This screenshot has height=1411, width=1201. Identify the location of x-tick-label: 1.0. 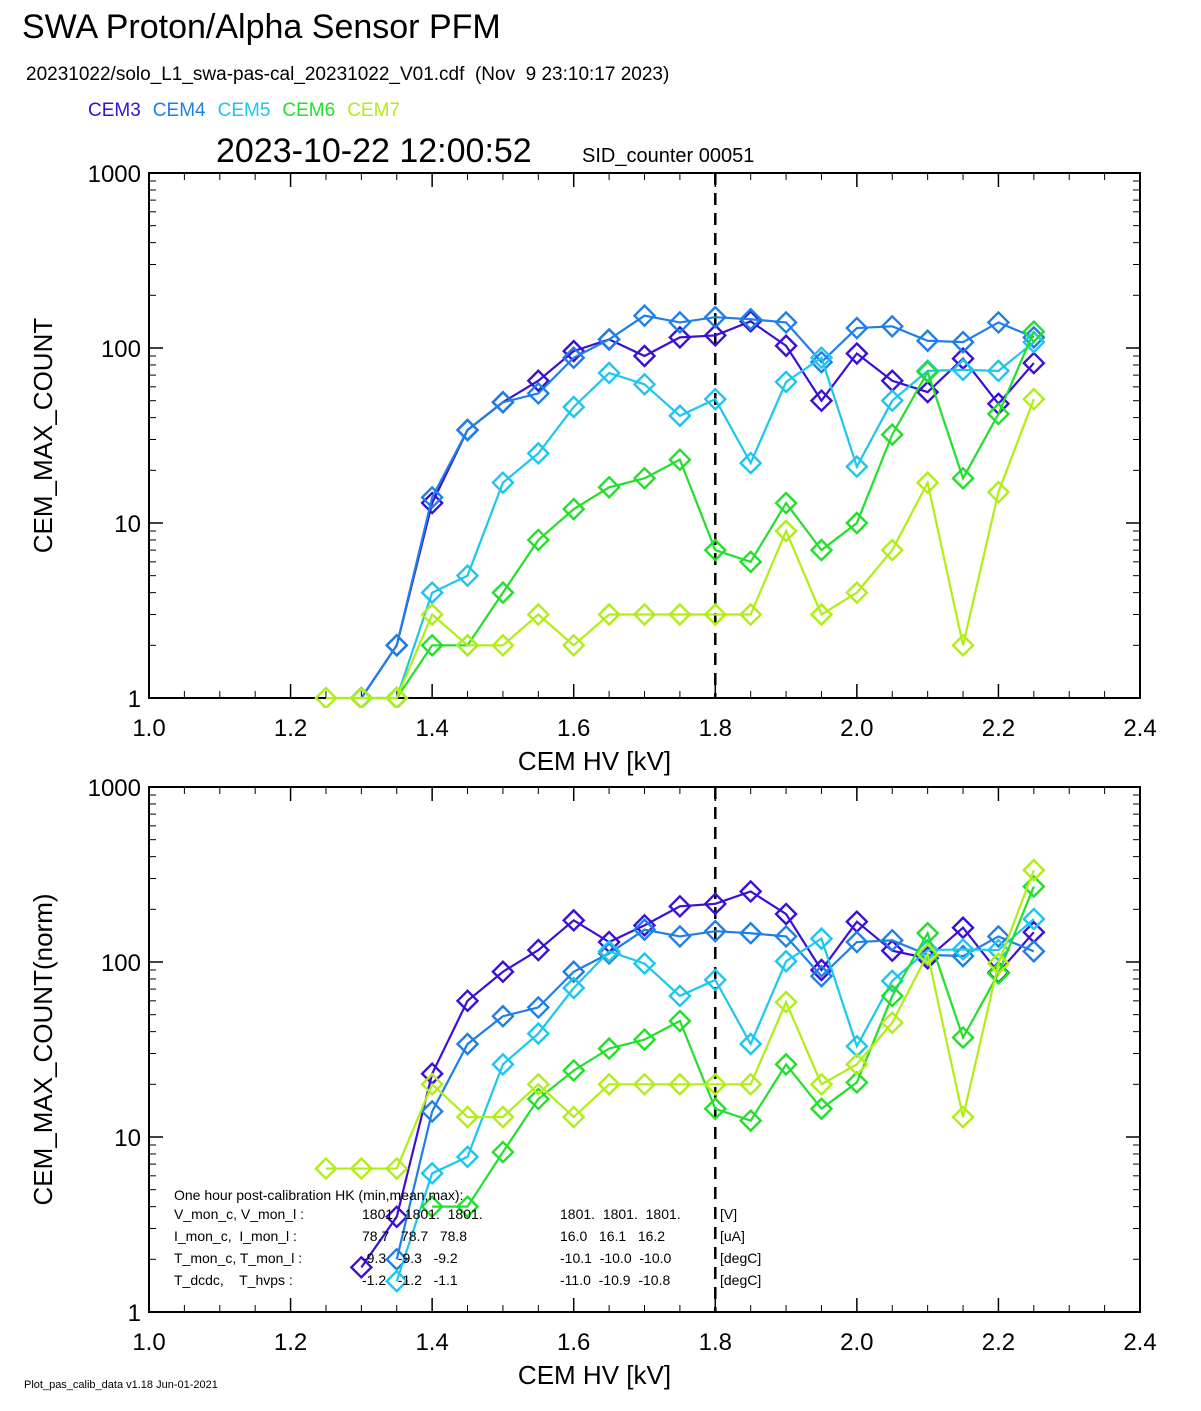
(148, 1342).